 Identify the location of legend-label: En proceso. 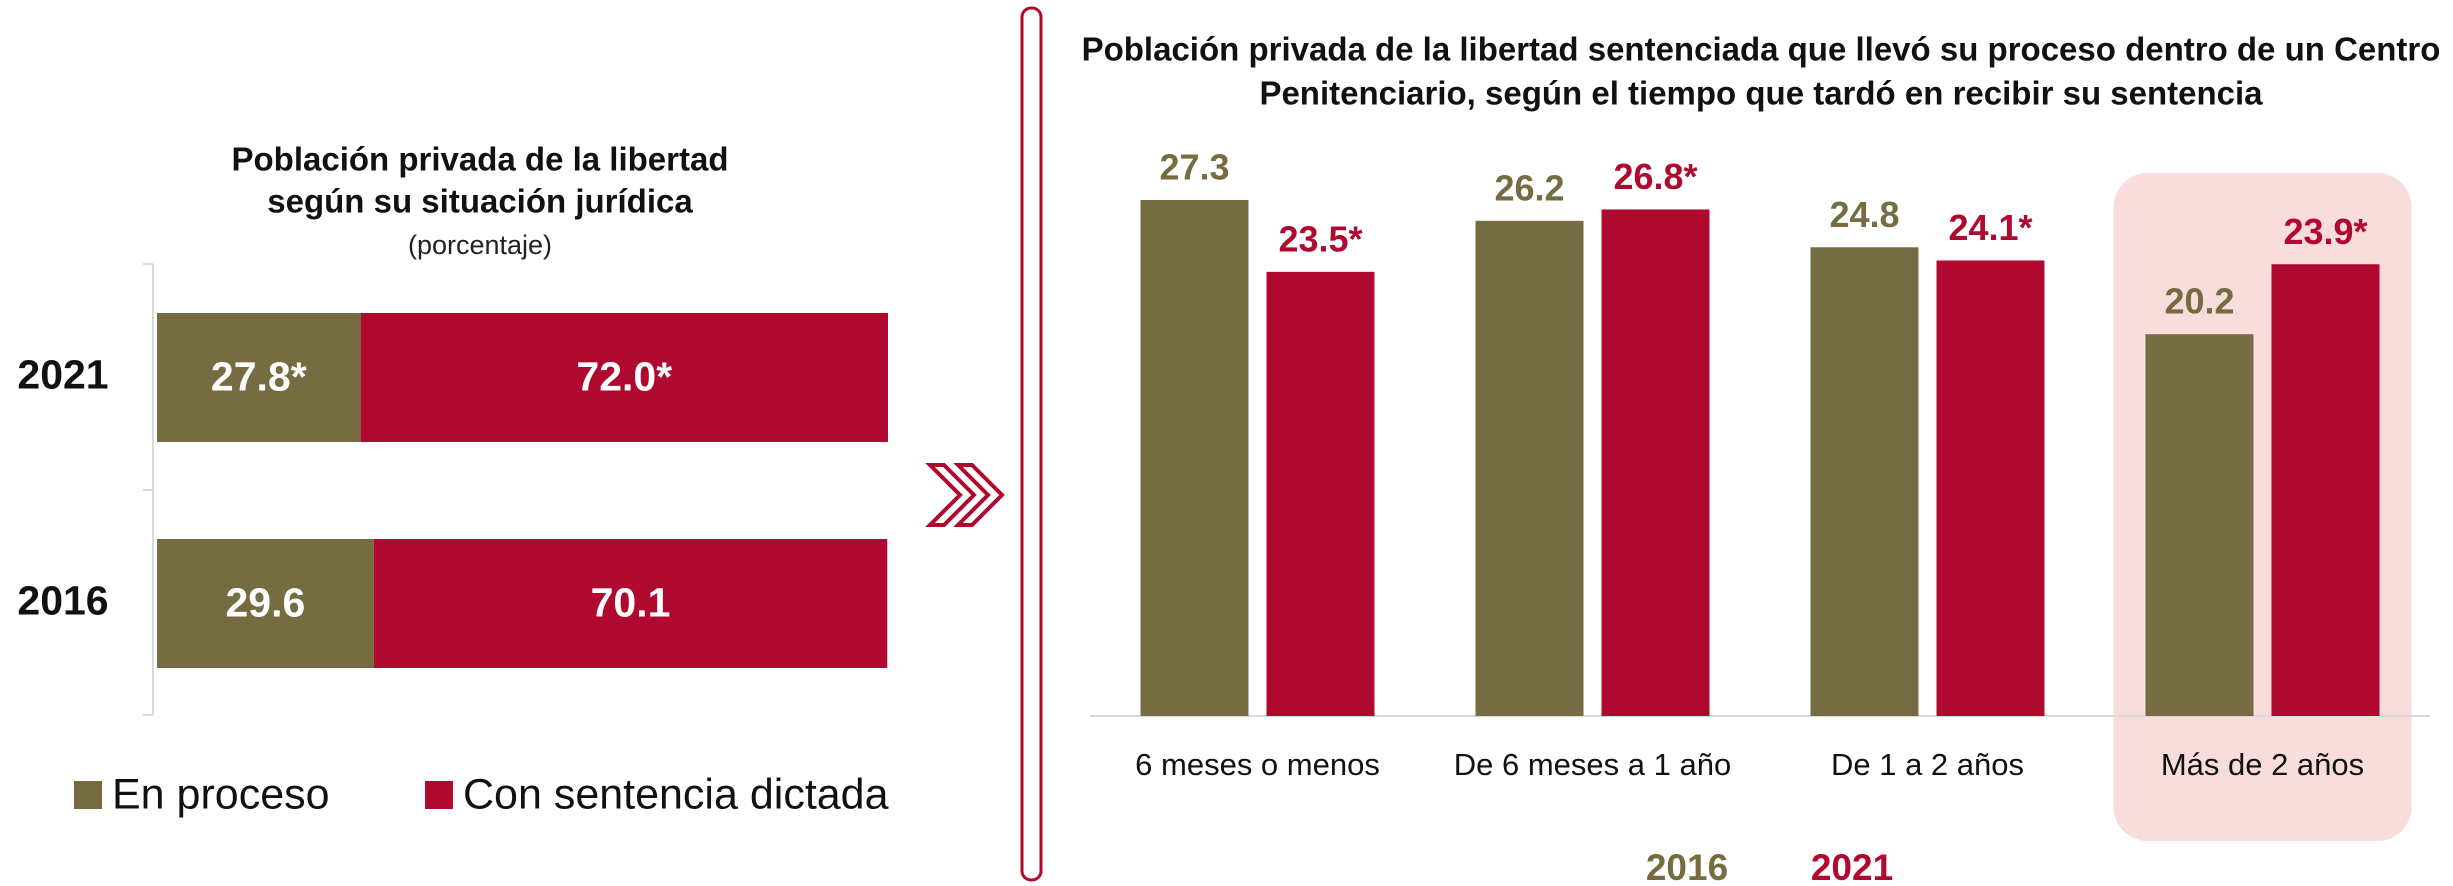
(221, 794).